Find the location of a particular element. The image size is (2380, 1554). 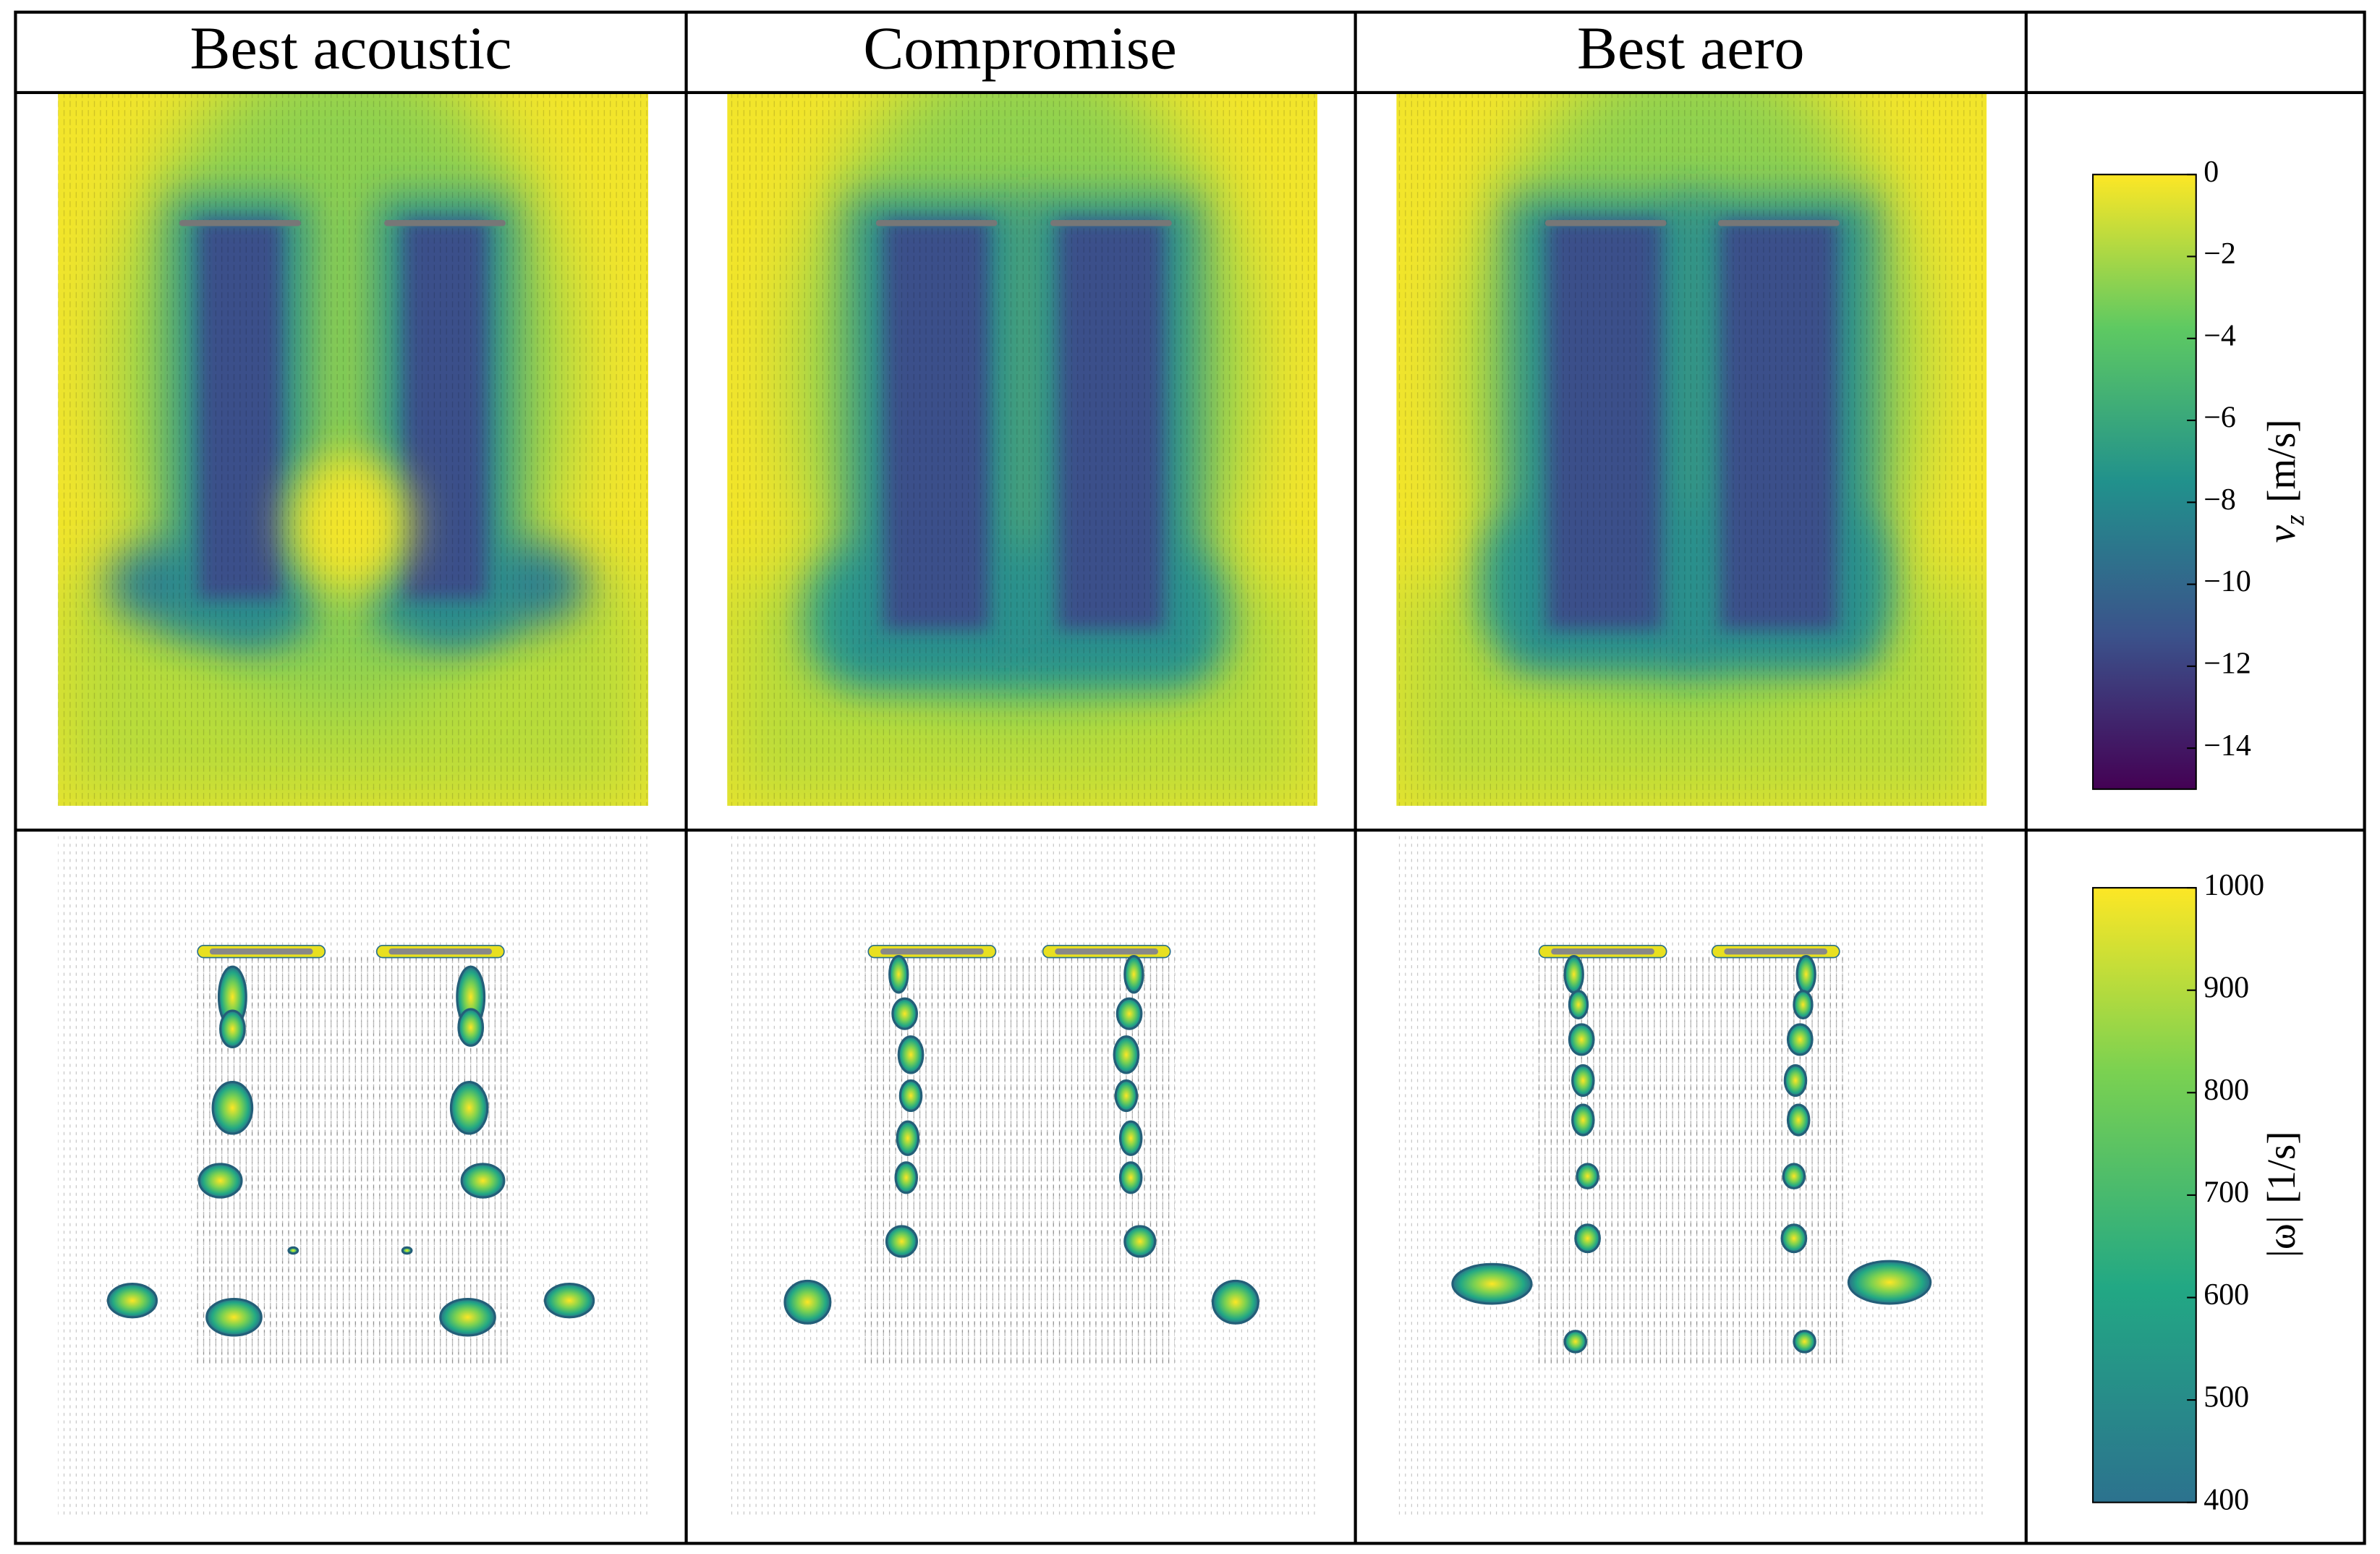

colorbar-tick-label: −12 is located at coordinates (2227, 663).